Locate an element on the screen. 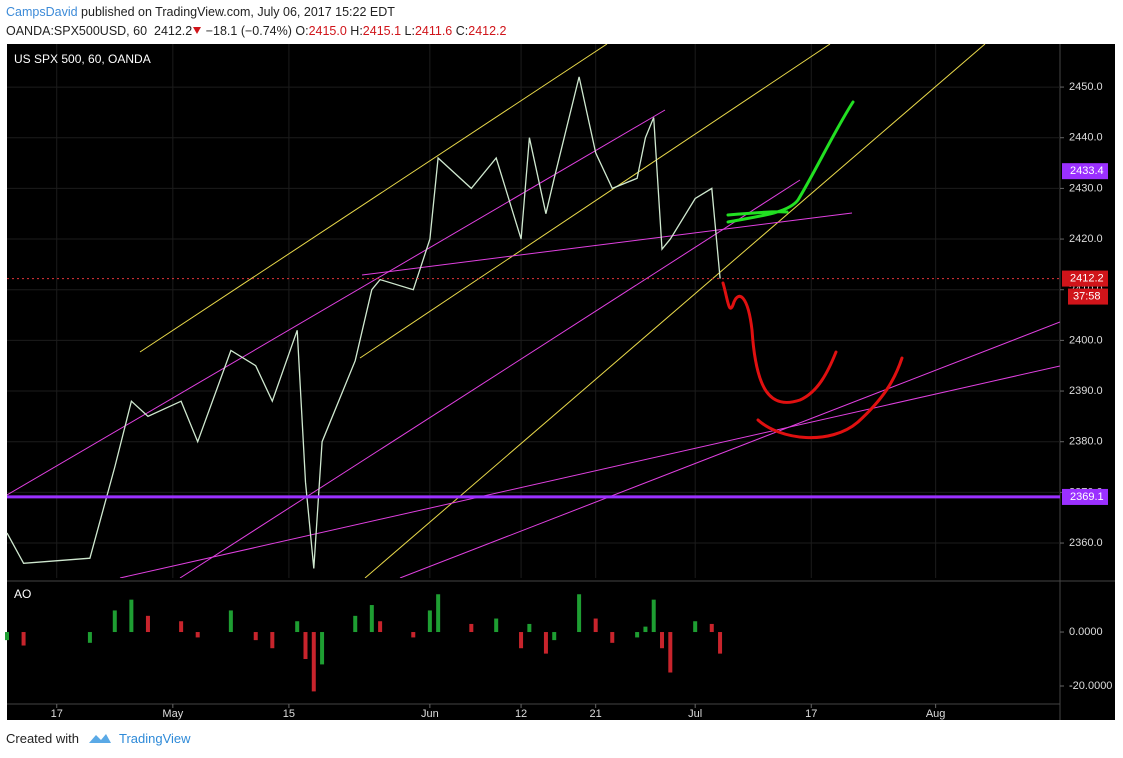 The width and height of the screenshot is (1123, 758). x-tick-label: 21 is located at coordinates (596, 714).